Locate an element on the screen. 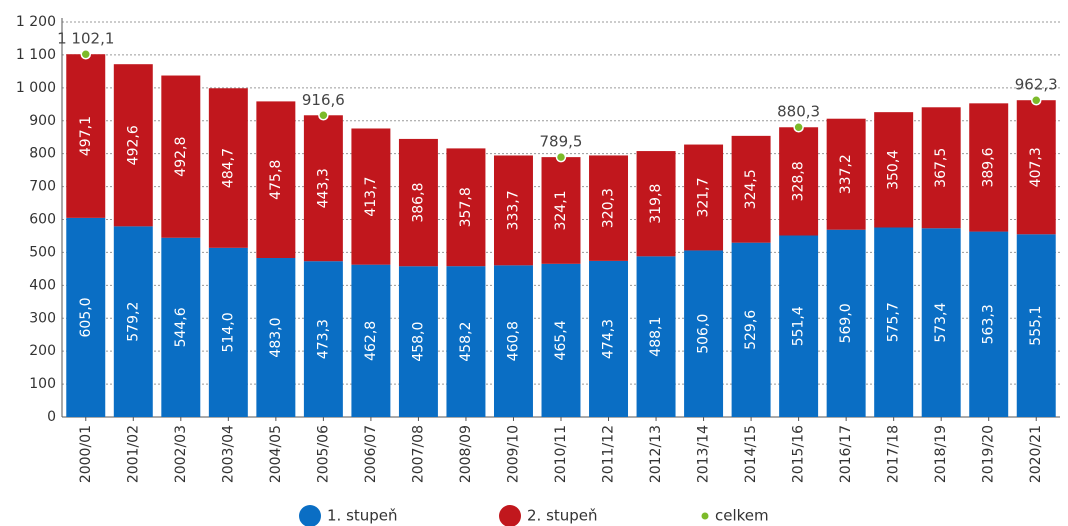 Image resolution: width=1068 pixels, height=526 pixels. bar-value-label: 473,3 is located at coordinates (323, 339).